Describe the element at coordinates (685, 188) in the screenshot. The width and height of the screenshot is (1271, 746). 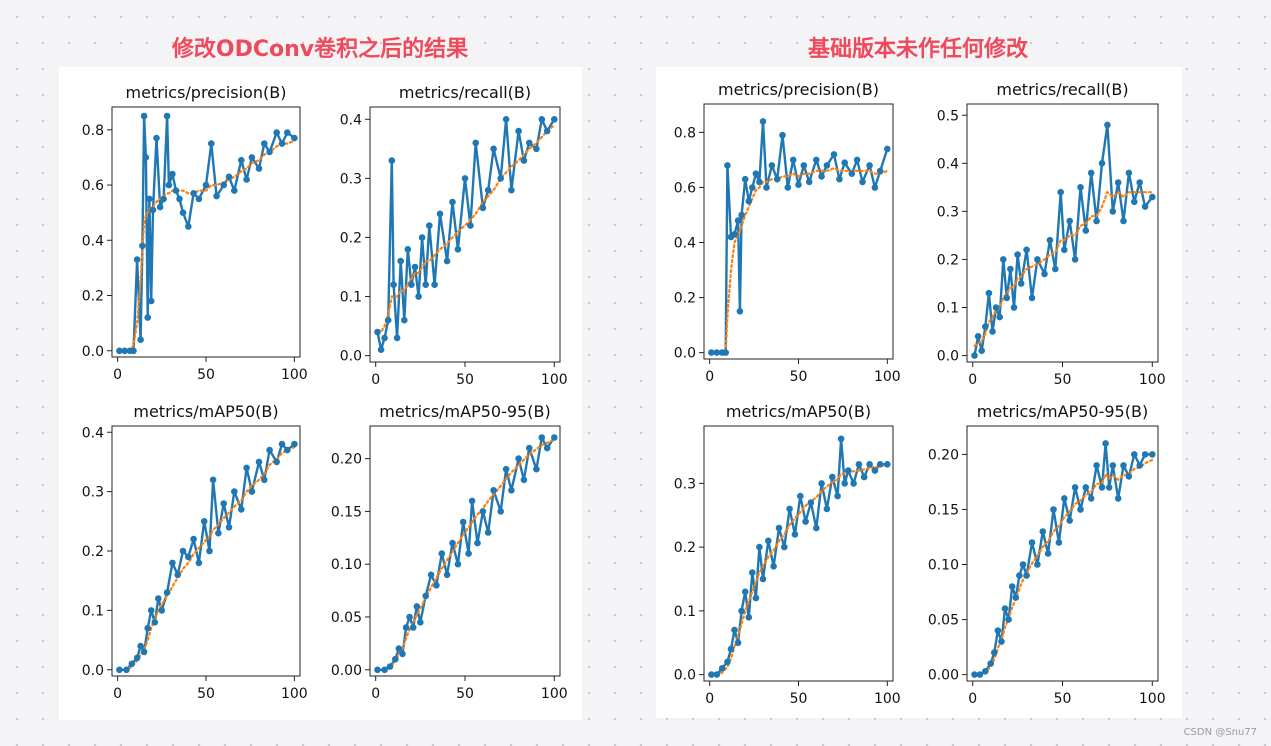
I see `y-tick-label: 0.6` at that location.